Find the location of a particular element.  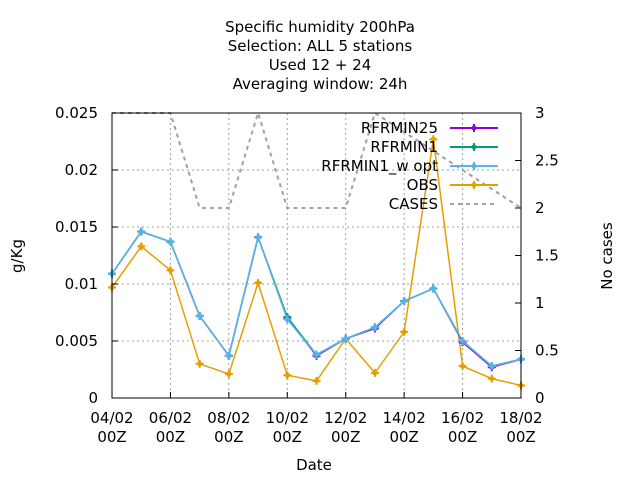

series-line-cases is located at coordinates (317, 159).